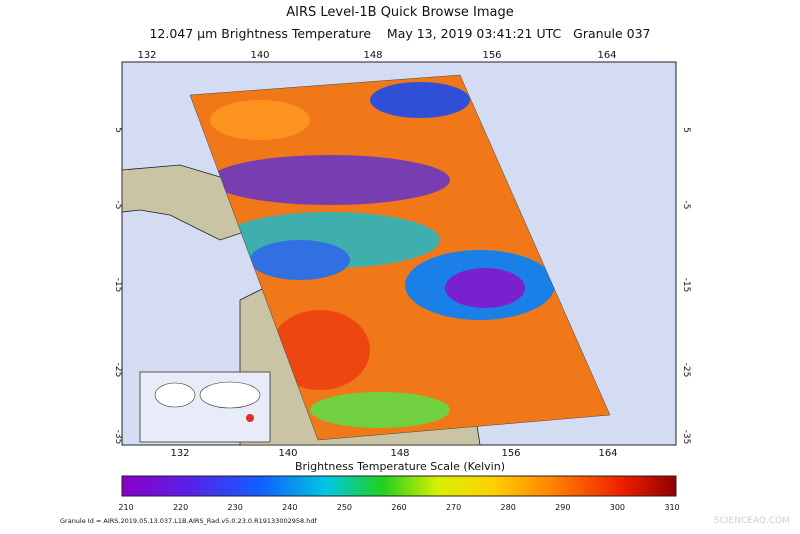 The height and width of the screenshot is (534, 800). What do you see at coordinates (235, 507) in the screenshot?
I see `colorbar-tick-label: 230` at bounding box center [235, 507].